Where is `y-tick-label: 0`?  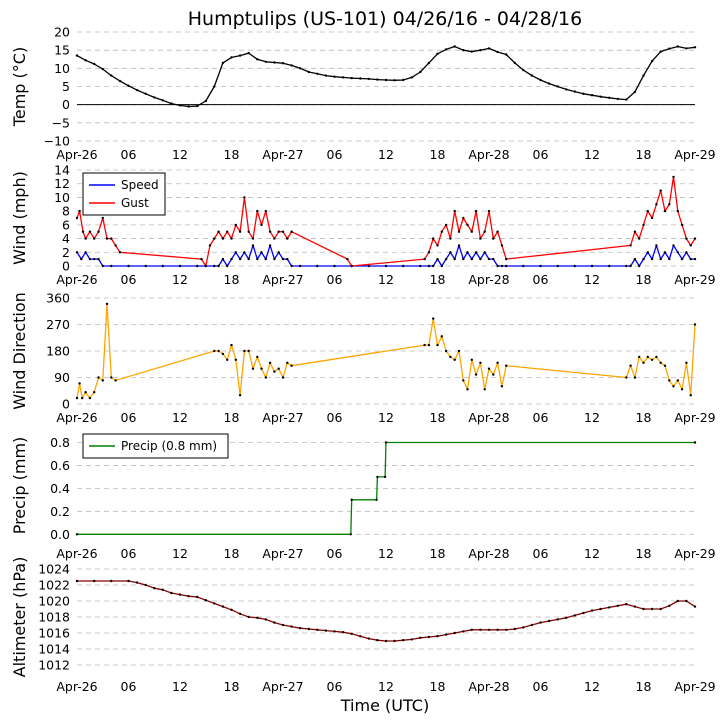
y-tick-label: 0 is located at coordinates (66, 404).